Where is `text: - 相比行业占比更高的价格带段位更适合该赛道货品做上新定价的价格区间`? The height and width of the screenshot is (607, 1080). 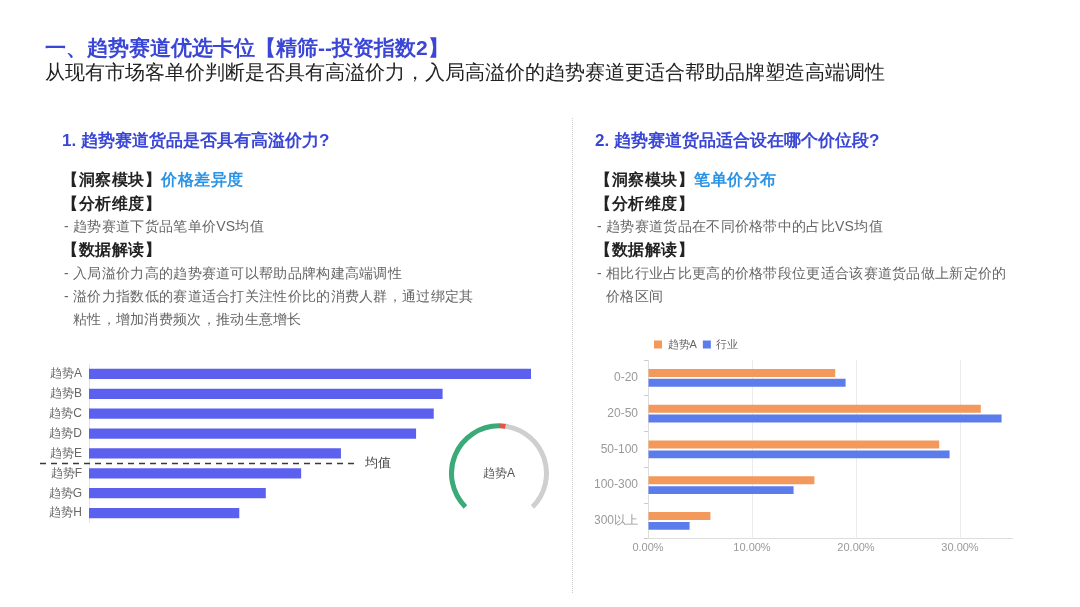
text: - 相比行业占比更高的价格带段位更适合该赛道货品做上新定价的价格区间 is located at coordinates (802, 285).